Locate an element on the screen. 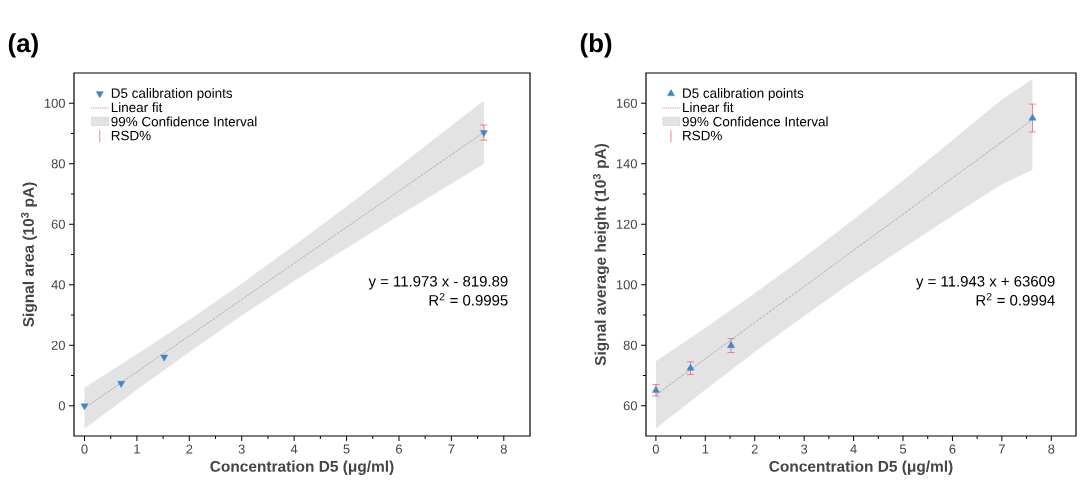  y-tick-label: 20 is located at coordinates (58, 345).